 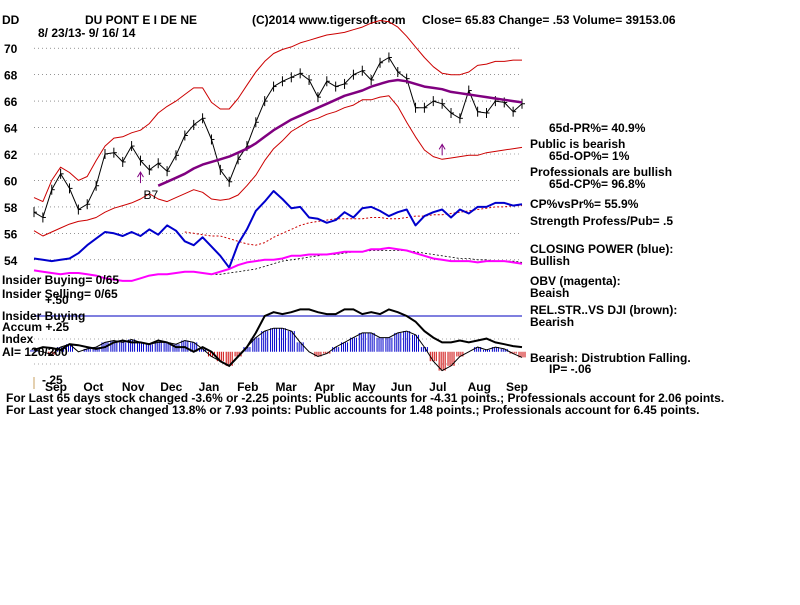 What do you see at coordinates (11, 102) in the screenshot?
I see `y-tick-label: 66` at bounding box center [11, 102].